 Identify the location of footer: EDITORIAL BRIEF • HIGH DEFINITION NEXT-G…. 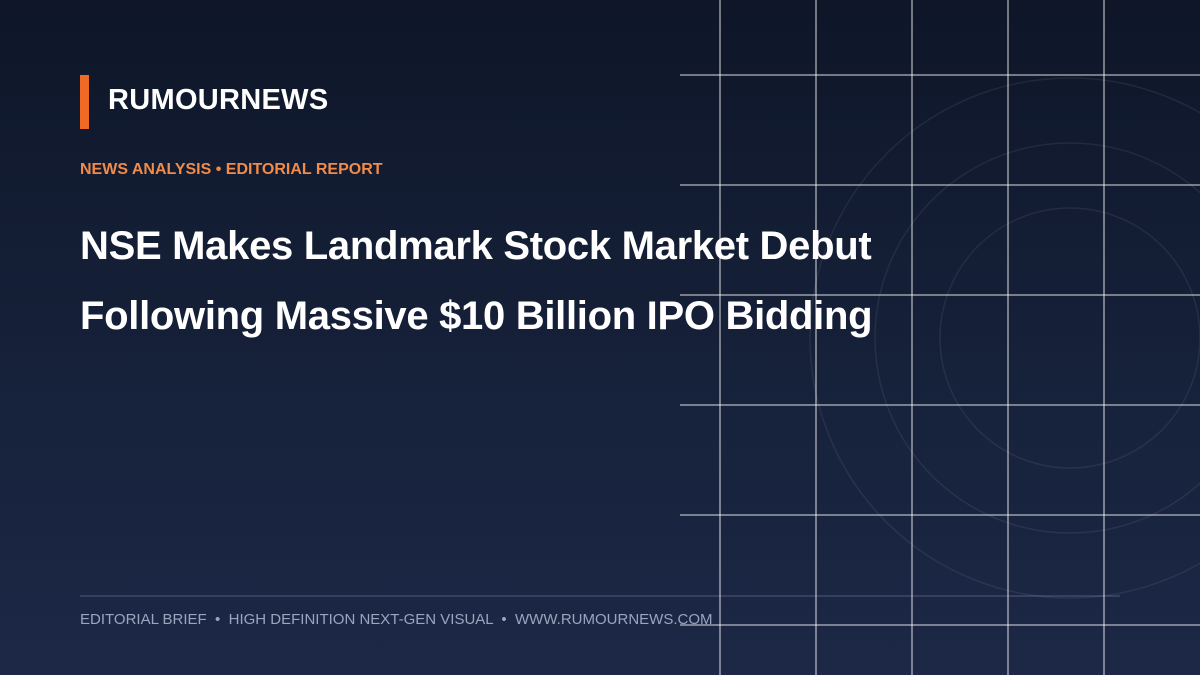
(396, 619).